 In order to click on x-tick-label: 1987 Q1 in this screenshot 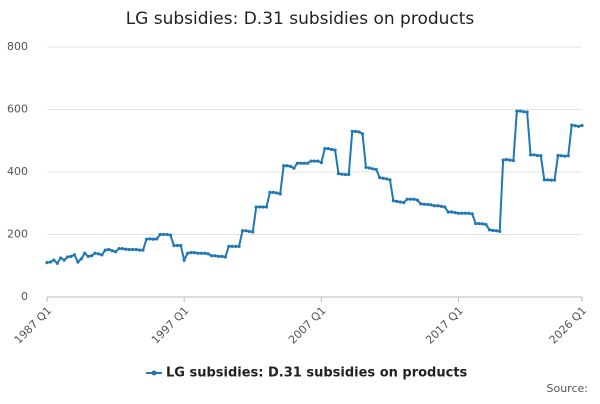, I will do `click(33, 325)`.